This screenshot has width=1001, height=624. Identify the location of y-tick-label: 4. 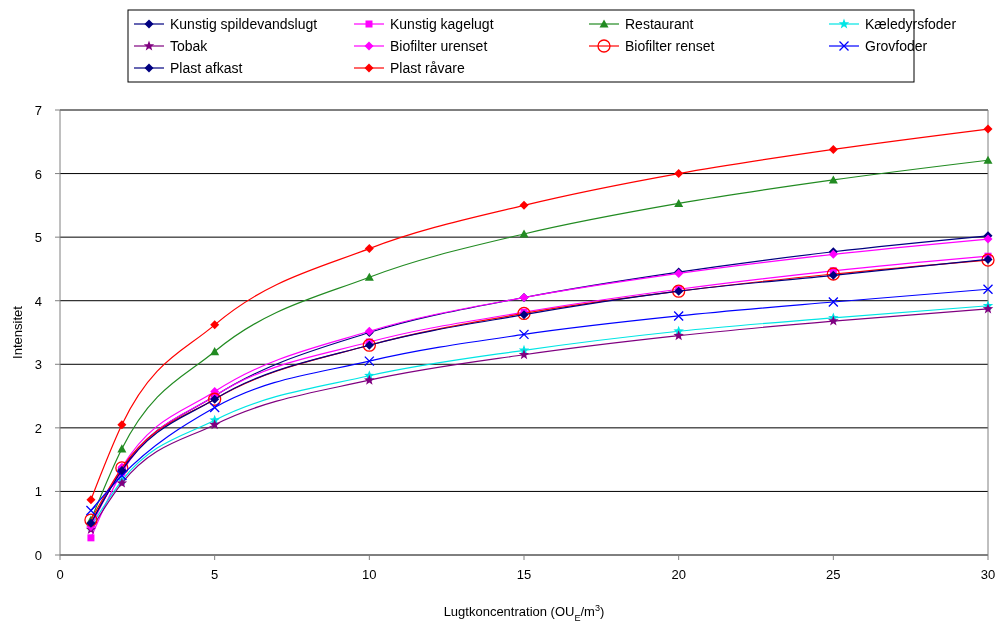
(38, 301).